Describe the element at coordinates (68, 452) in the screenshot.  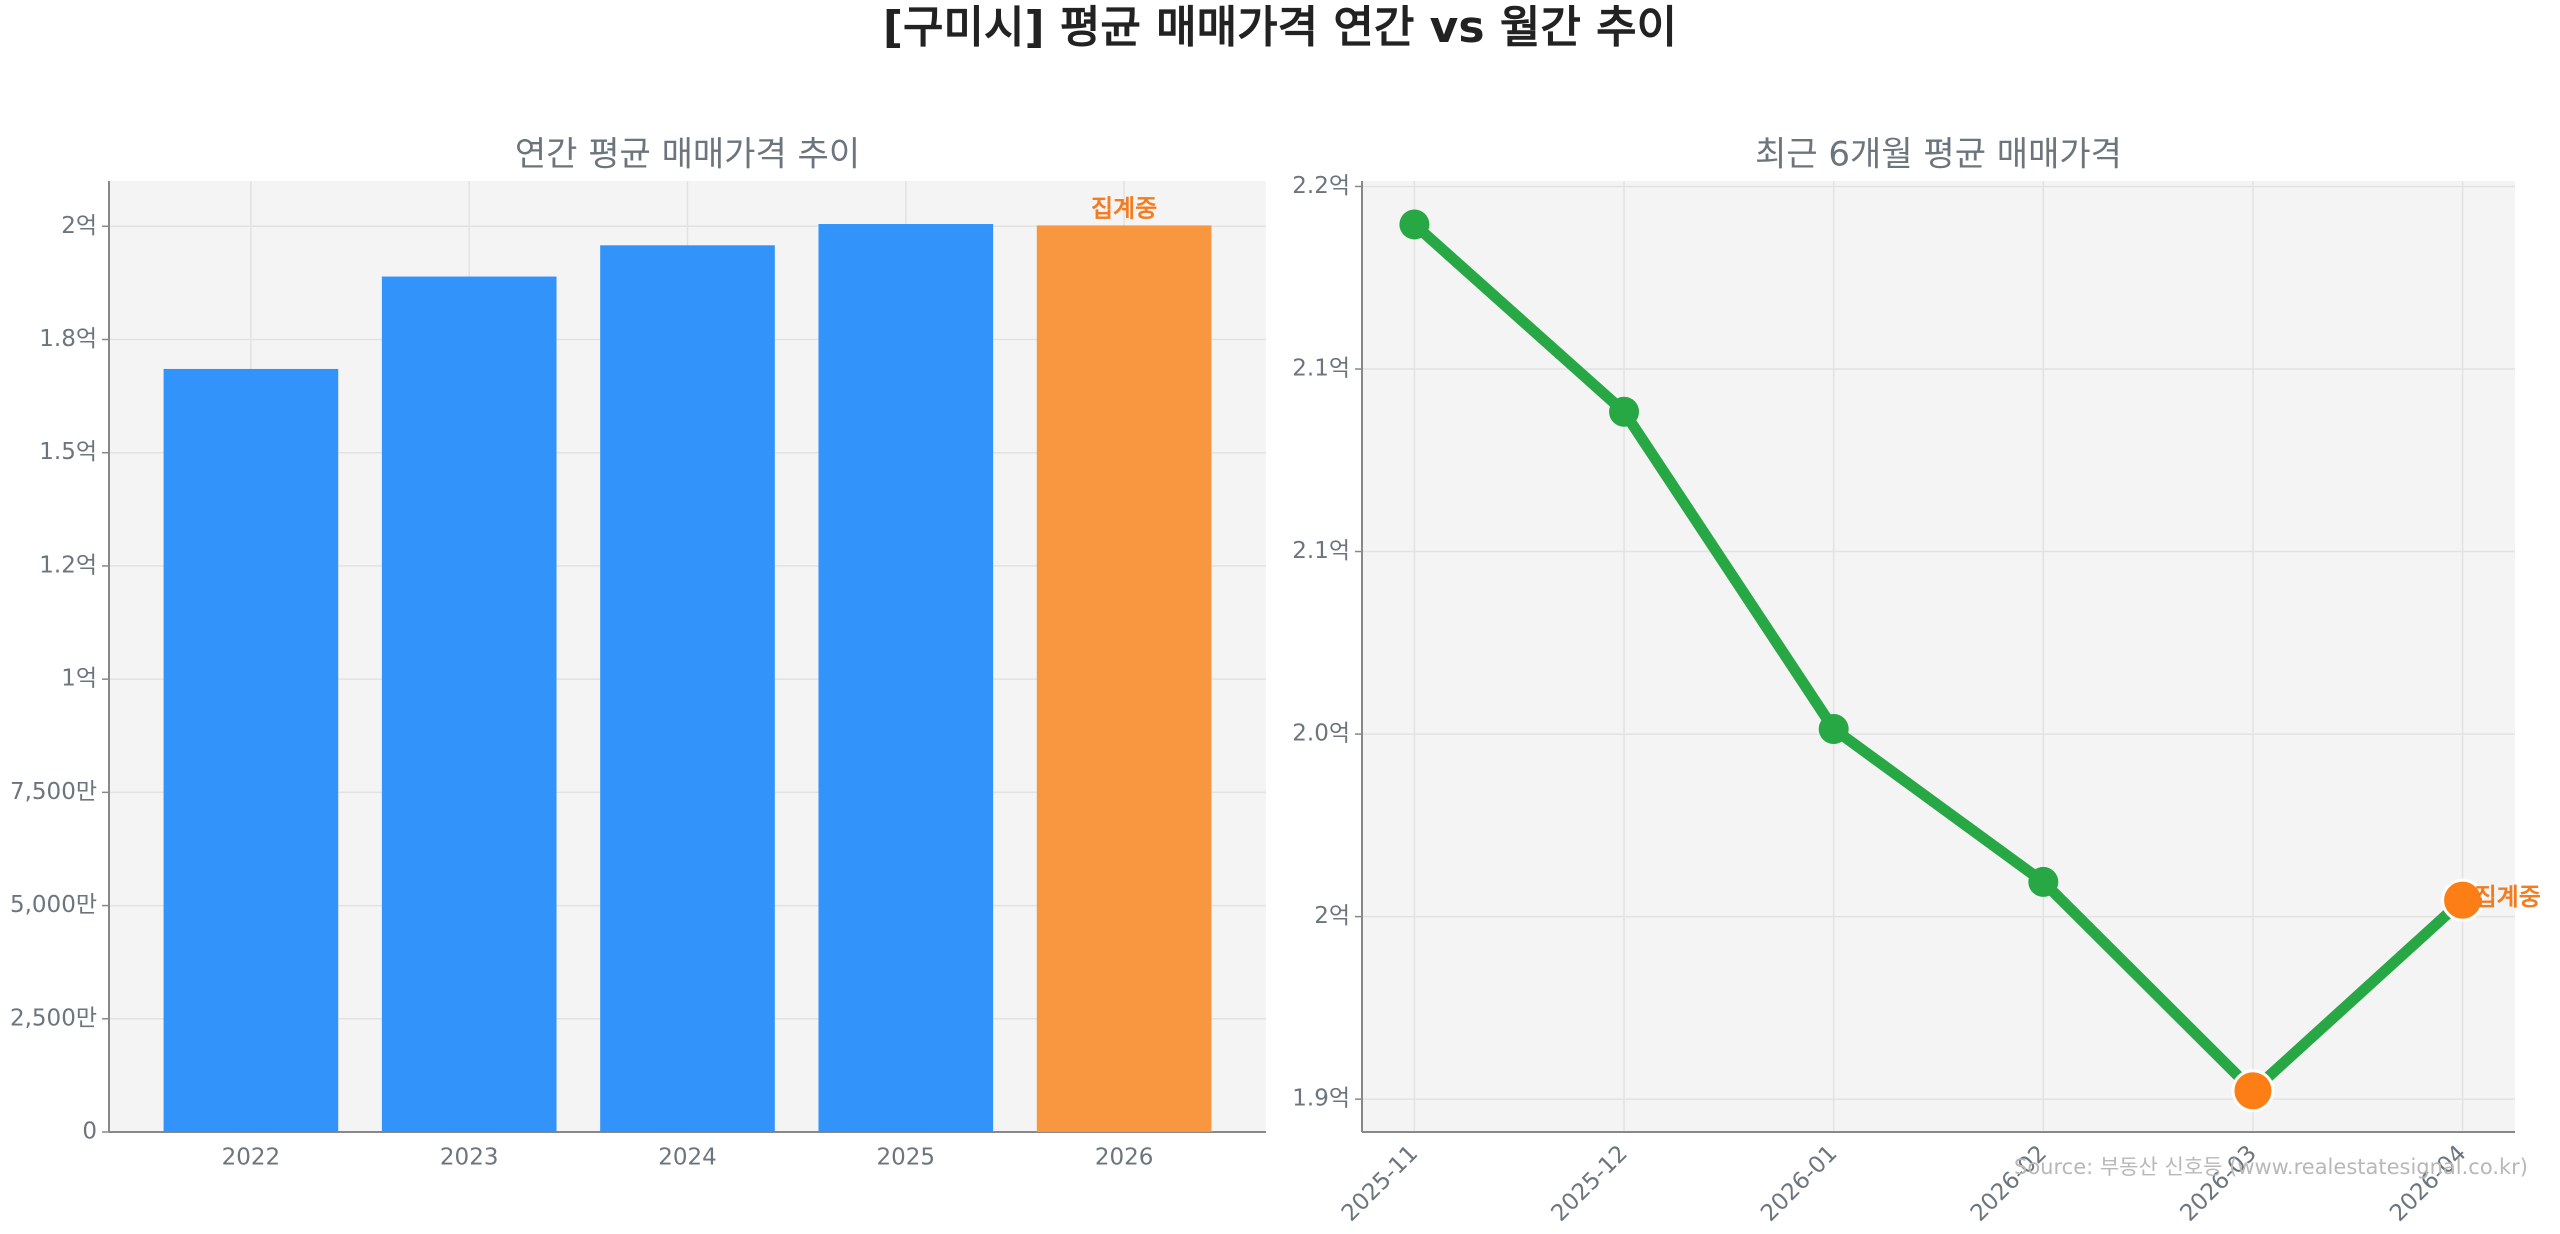
I see `y-tick-label: 1.5억` at that location.